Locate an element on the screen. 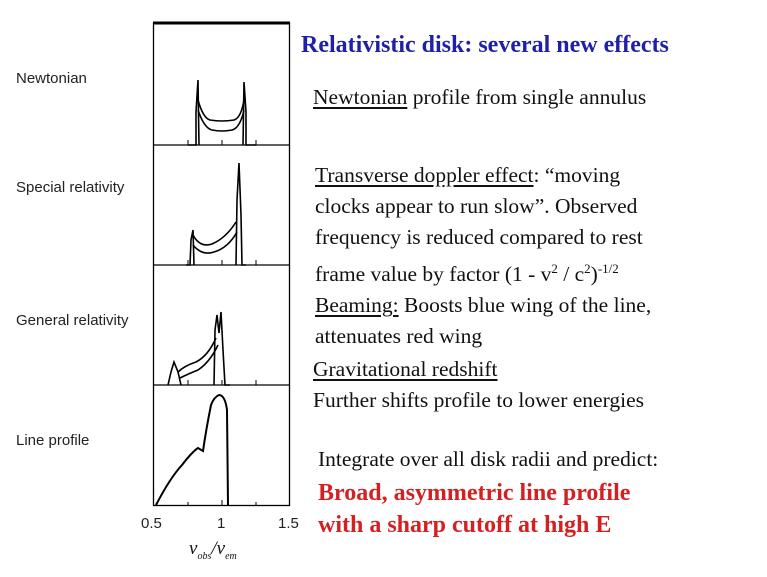 The width and height of the screenshot is (767, 577). transverse-doppler-term: Transverse doppler effect is located at coordinates (424, 175).